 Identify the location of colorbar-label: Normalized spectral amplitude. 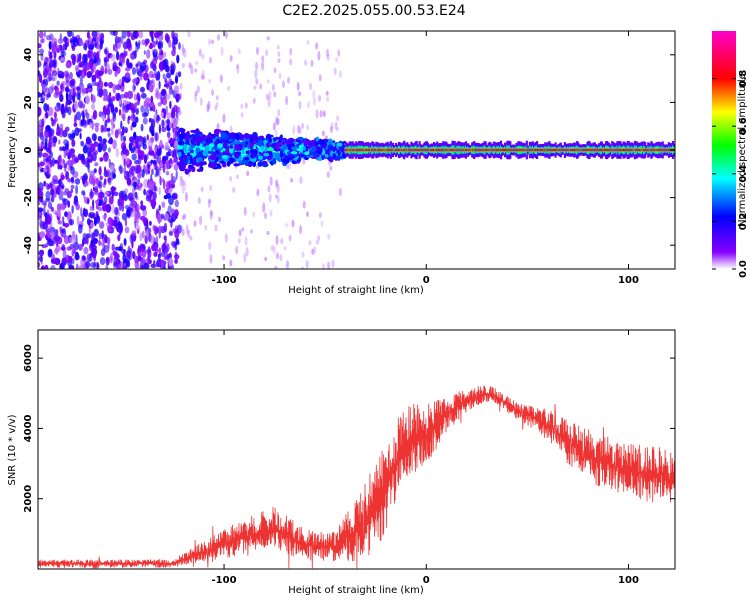
(742, 150).